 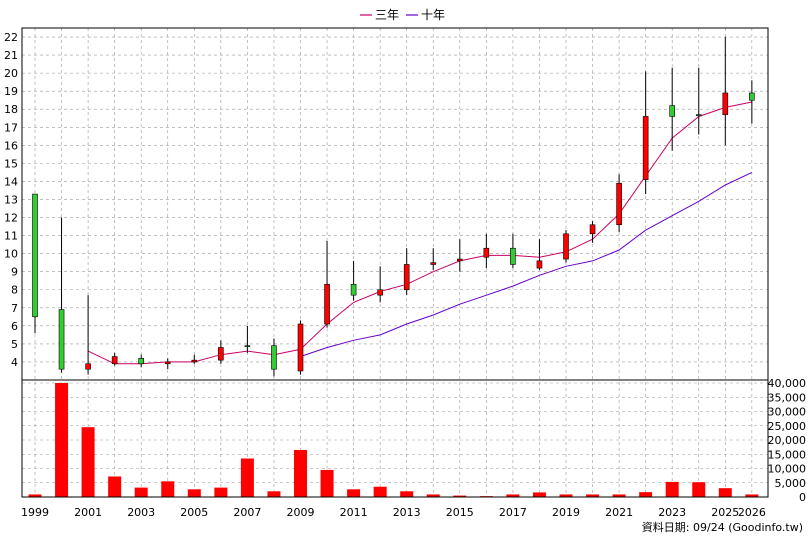 I want to click on year-tick-label: 2021, so click(x=619, y=512).